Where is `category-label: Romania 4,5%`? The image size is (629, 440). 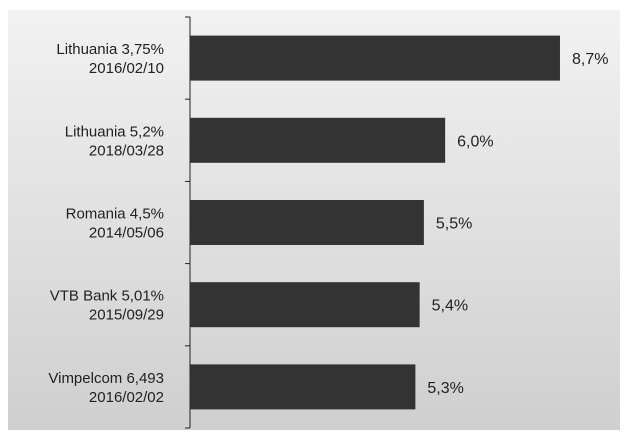
category-label: Romania 4,5% is located at coordinates (115, 214).